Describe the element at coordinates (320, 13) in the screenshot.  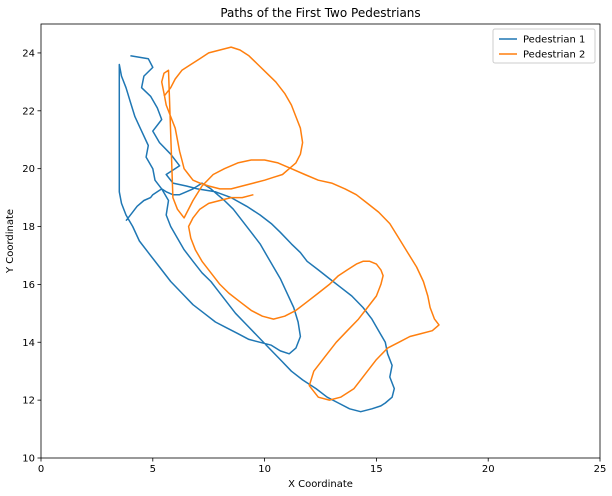
I see `chart-title: Paths of the First Two Pedestrians` at that location.